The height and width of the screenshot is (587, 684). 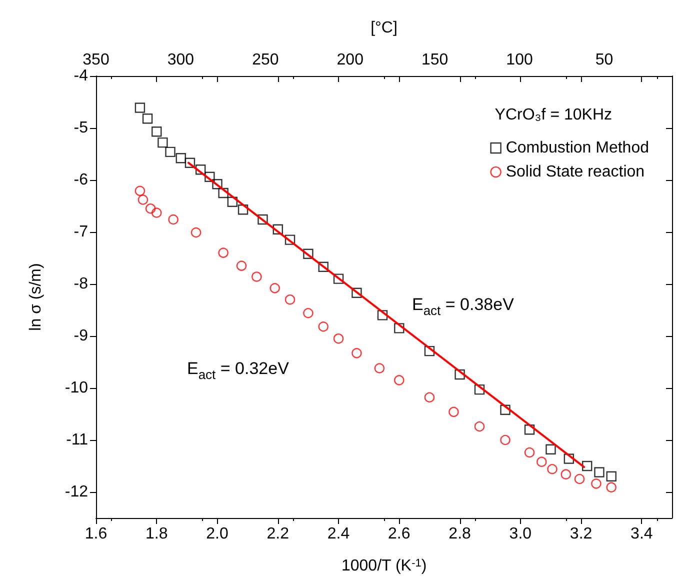 I want to click on y-tick-label: -10, so click(x=76, y=388).